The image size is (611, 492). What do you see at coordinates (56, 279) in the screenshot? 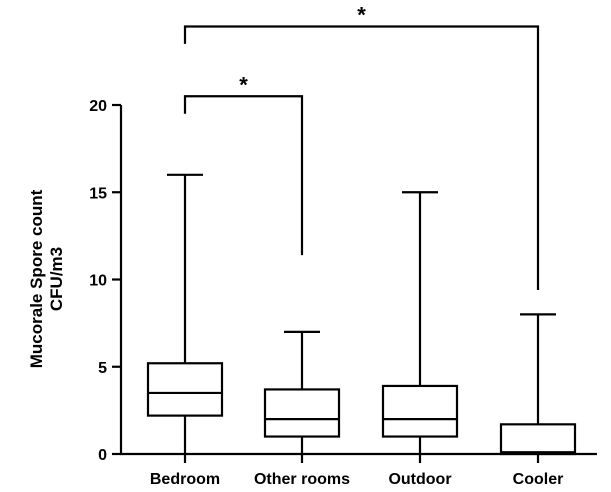
I see `y-axis-title-line2: CFU/m3` at bounding box center [56, 279].